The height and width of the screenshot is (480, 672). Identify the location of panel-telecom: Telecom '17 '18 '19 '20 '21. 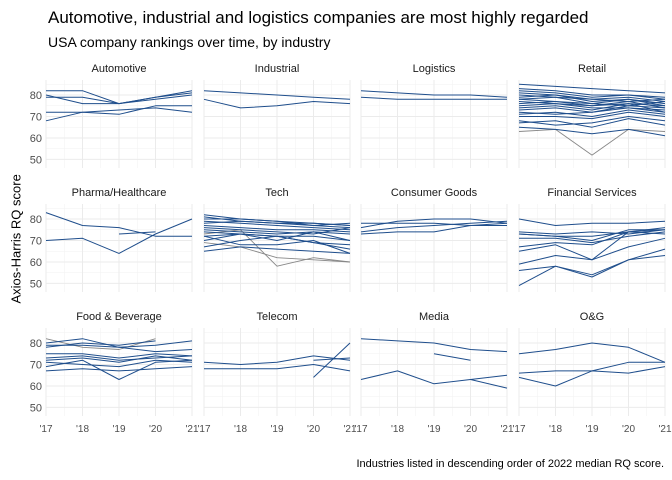
(276, 373).